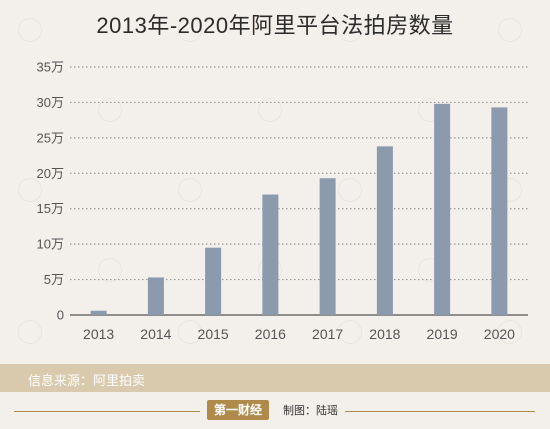 This screenshot has width=550, height=429. What do you see at coordinates (50, 67) in the screenshot?
I see `y-tick-label: 35万` at bounding box center [50, 67].